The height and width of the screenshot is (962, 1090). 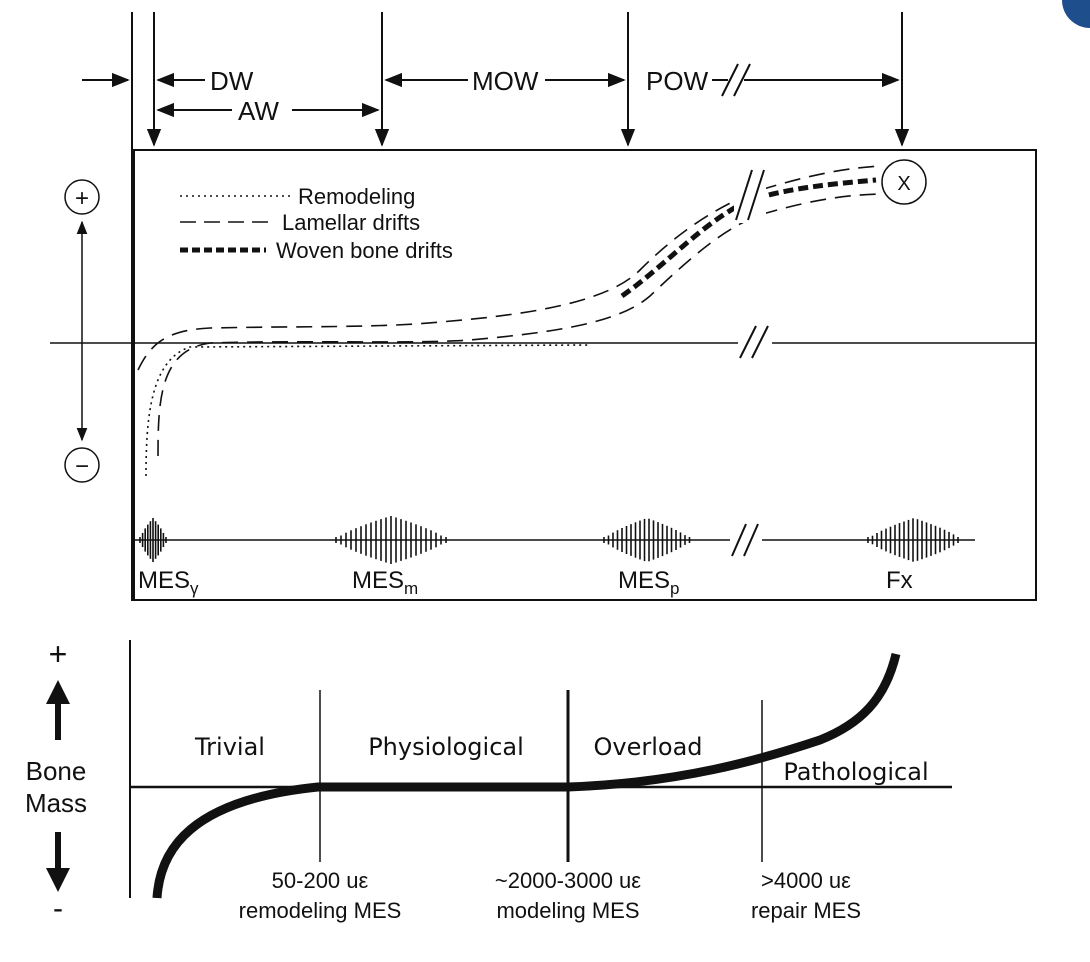 I want to click on dw-label: DW, so click(x=232, y=81).